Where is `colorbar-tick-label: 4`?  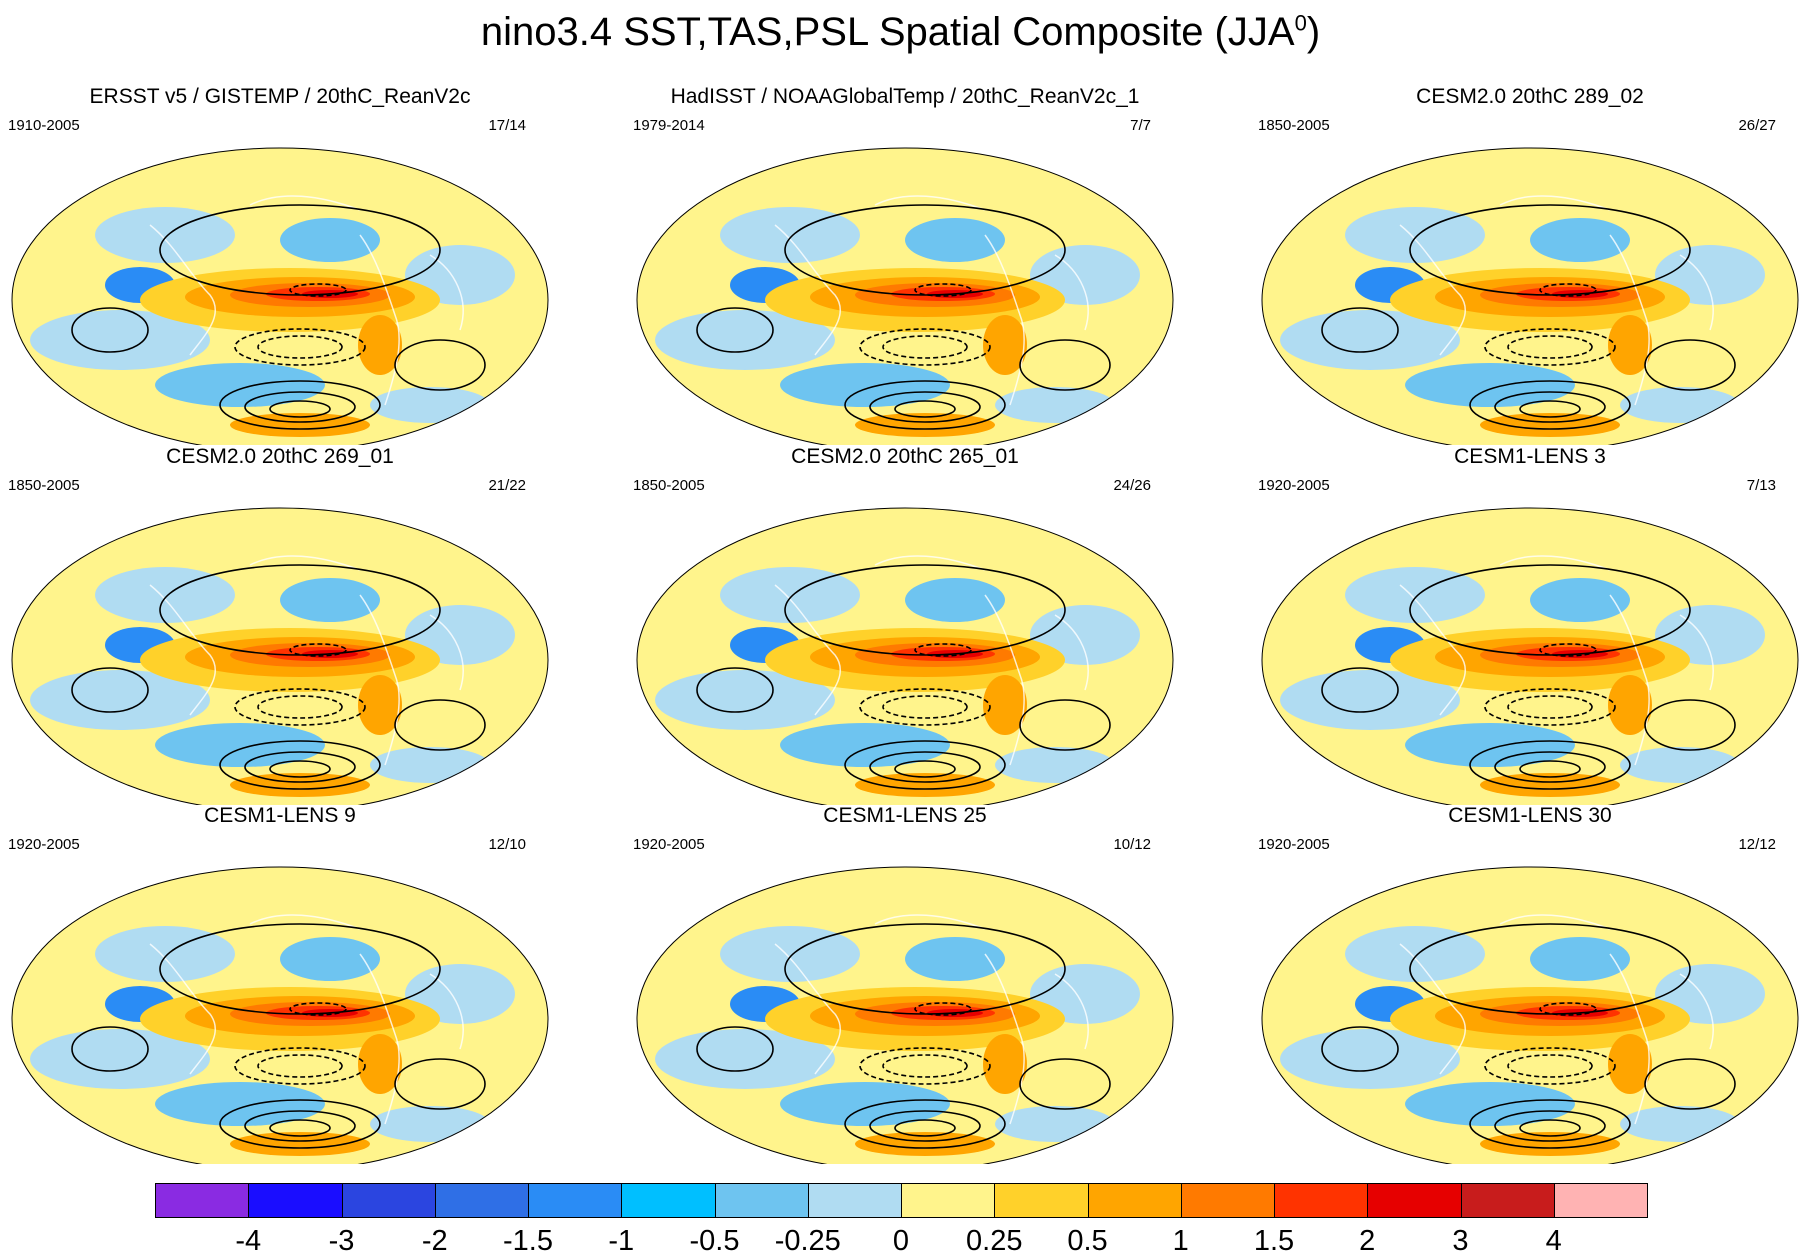 colorbar-tick-label: 4 is located at coordinates (1553, 1241).